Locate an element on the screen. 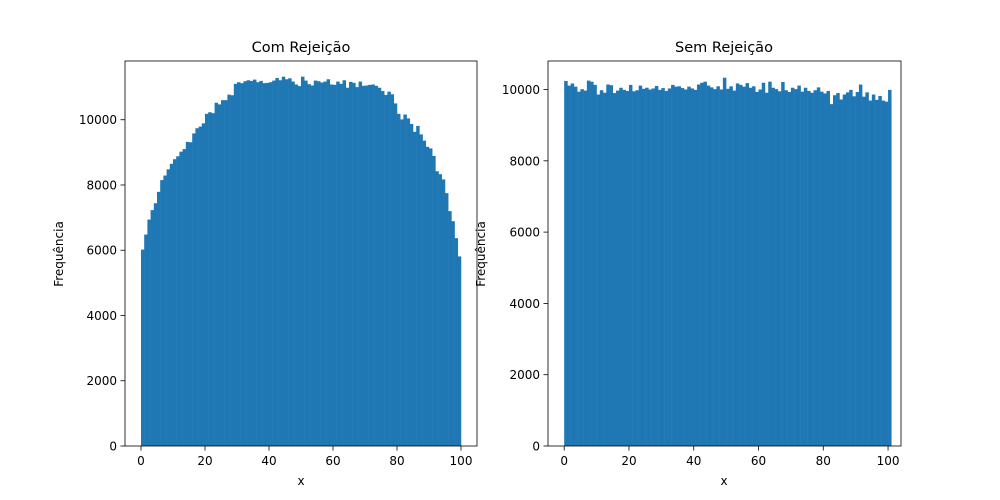 The width and height of the screenshot is (1000, 500). left-chart-ylabel: Frequência is located at coordinates (59, 254).